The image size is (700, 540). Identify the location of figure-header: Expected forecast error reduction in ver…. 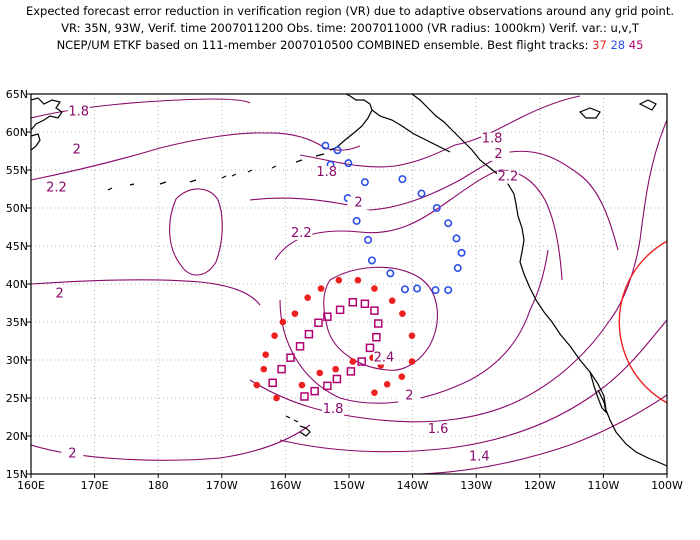
(350, 40).